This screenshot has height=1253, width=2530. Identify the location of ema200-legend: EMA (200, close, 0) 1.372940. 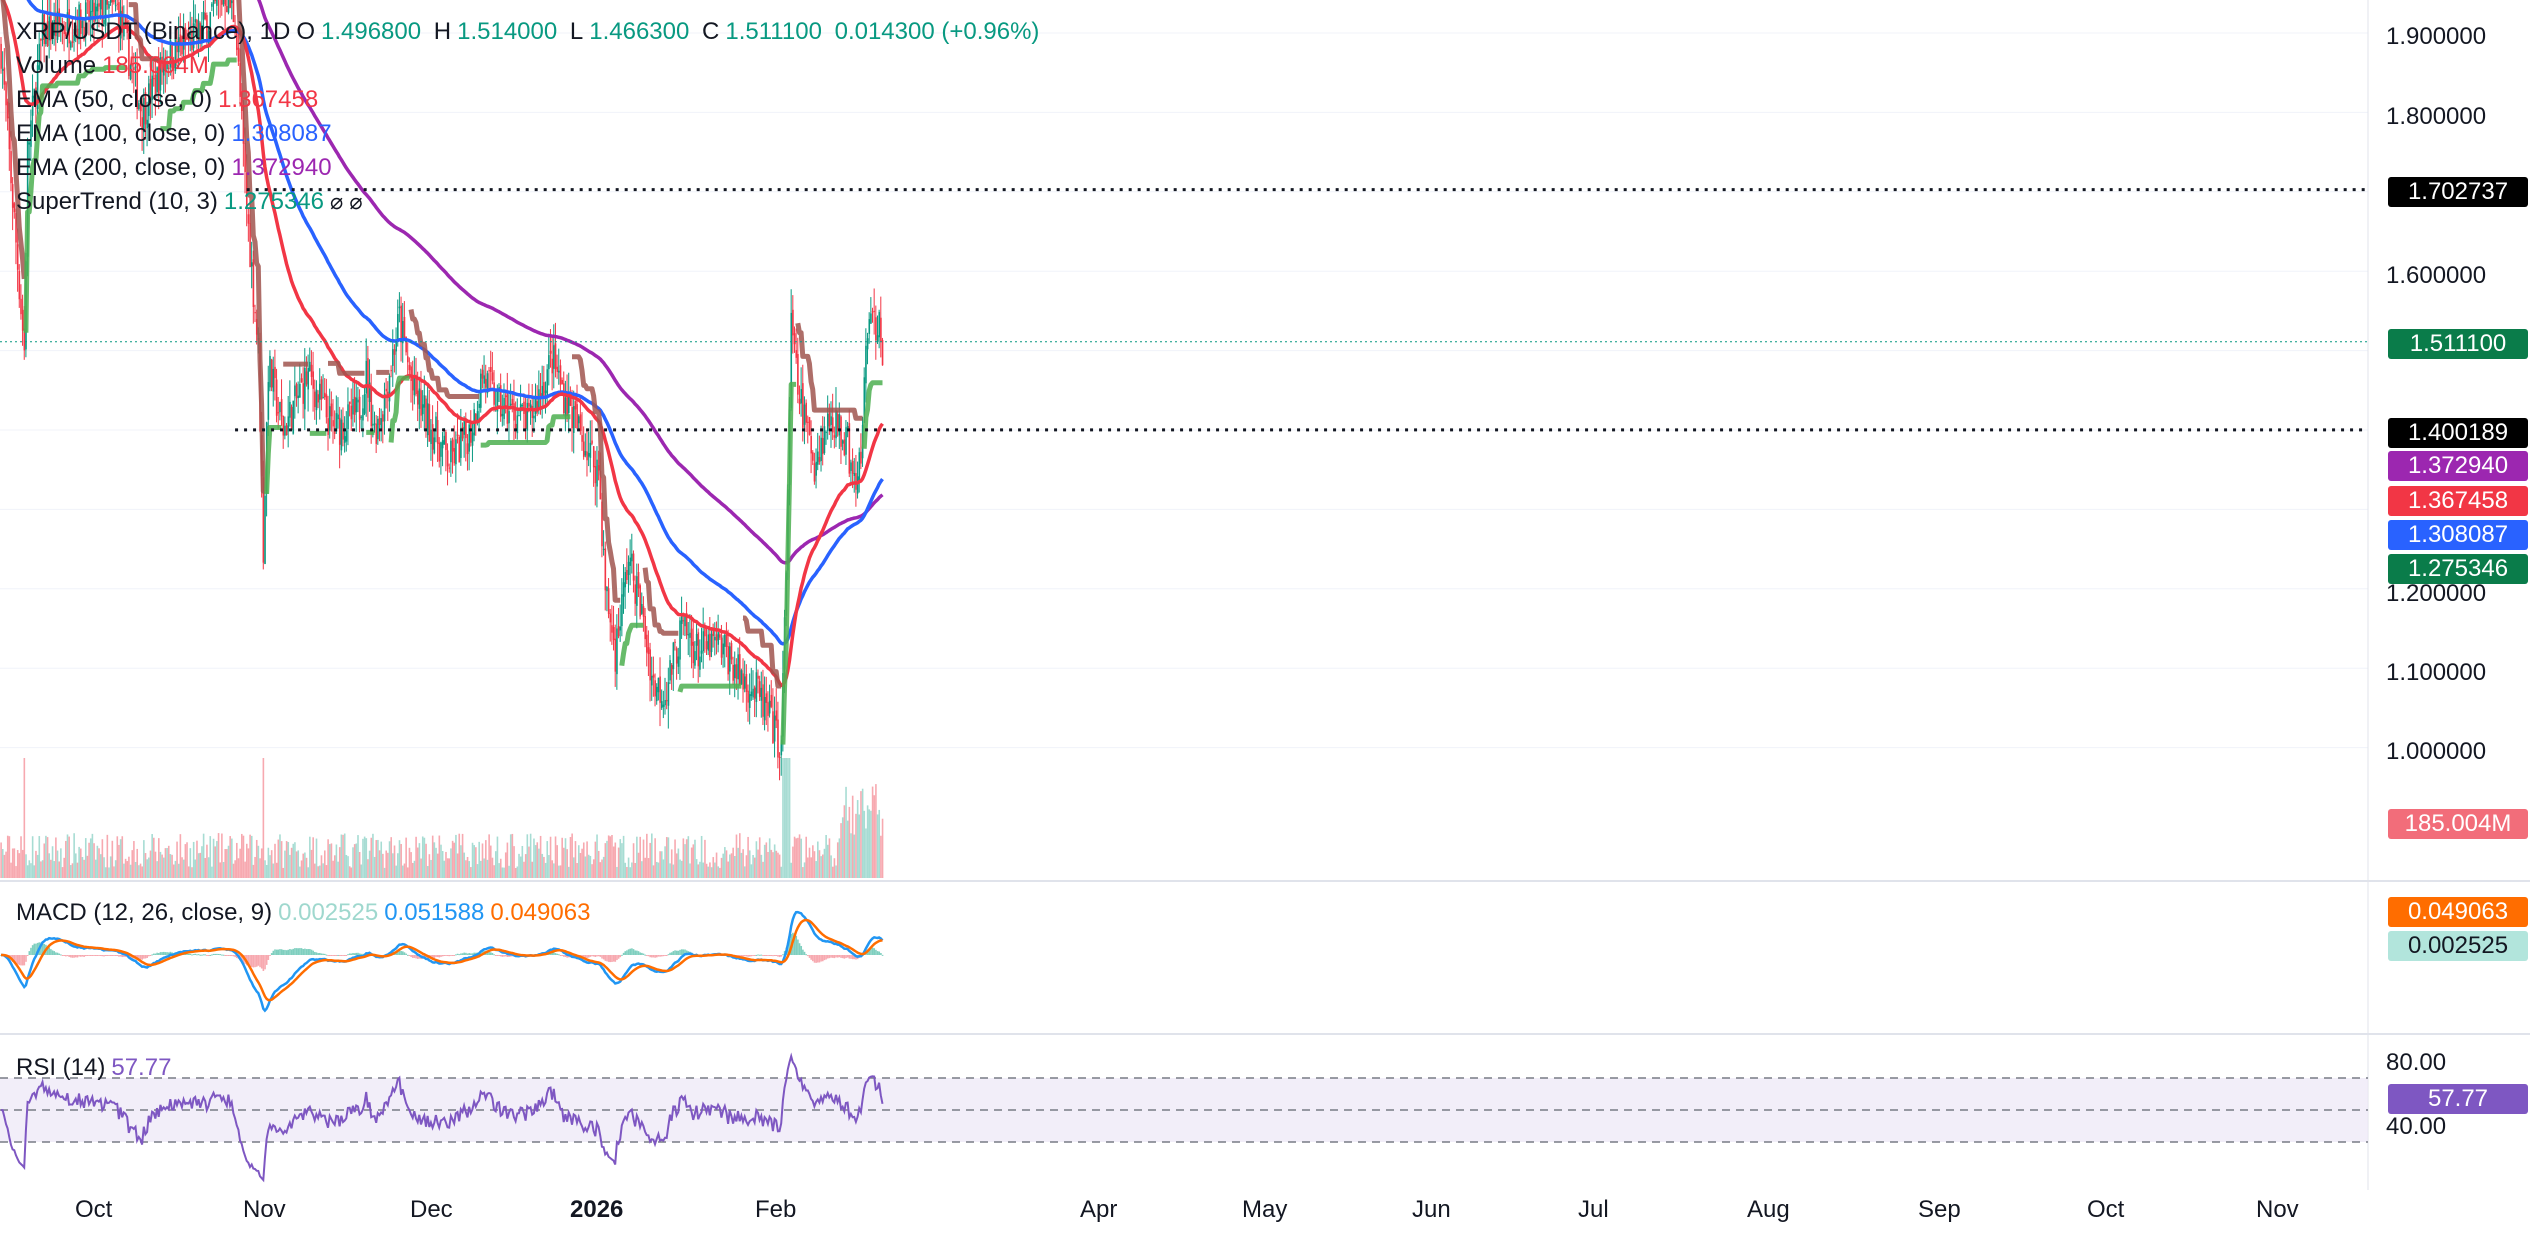
(177, 168).